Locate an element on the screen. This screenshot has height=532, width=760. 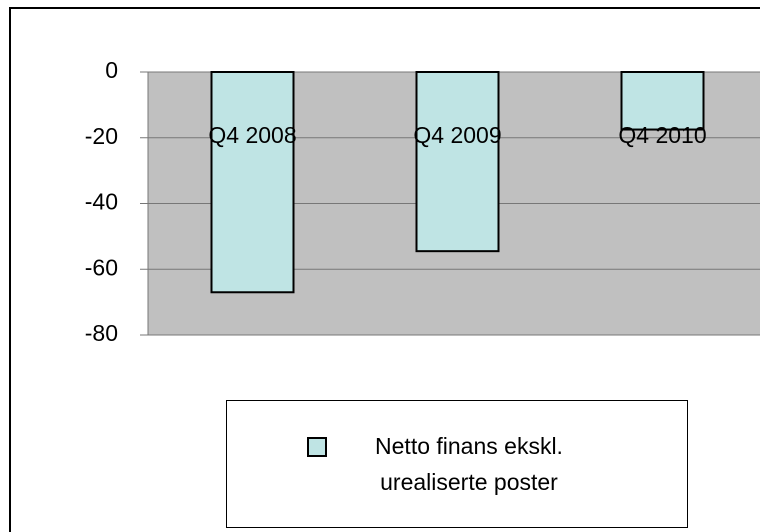
y-tick-label: 0 is located at coordinates (111, 70).